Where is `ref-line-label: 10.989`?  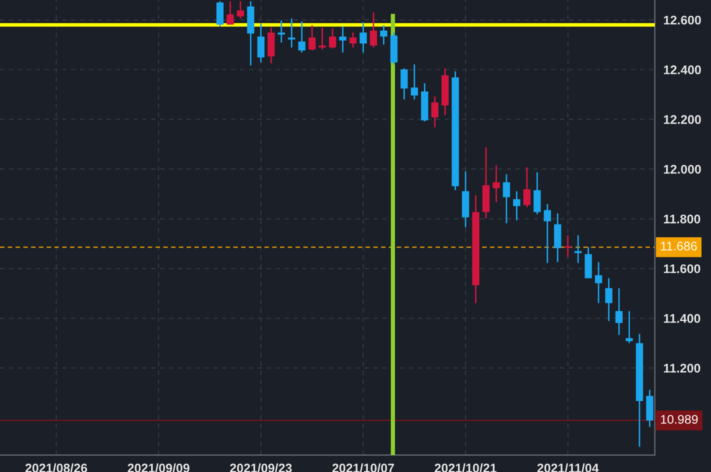 ref-line-label: 10.989 is located at coordinates (679, 419).